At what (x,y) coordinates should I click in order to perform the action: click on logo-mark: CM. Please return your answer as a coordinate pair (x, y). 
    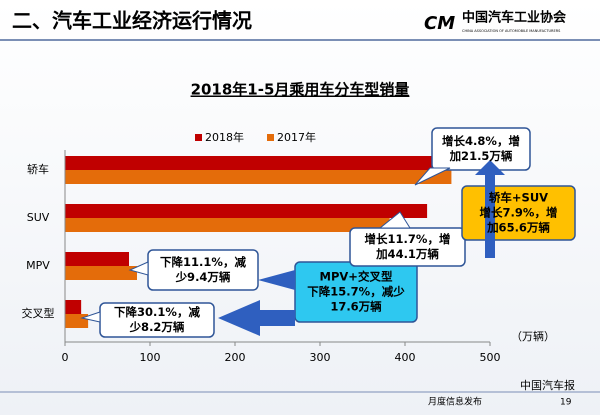
    Looking at the image, I should click on (439, 23).